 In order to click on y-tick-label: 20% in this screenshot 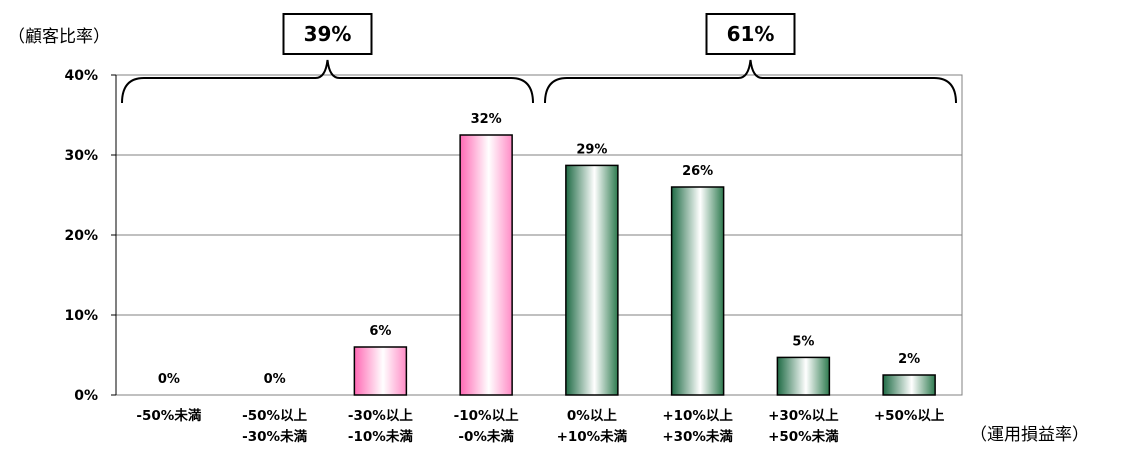, I will do `click(81, 236)`.